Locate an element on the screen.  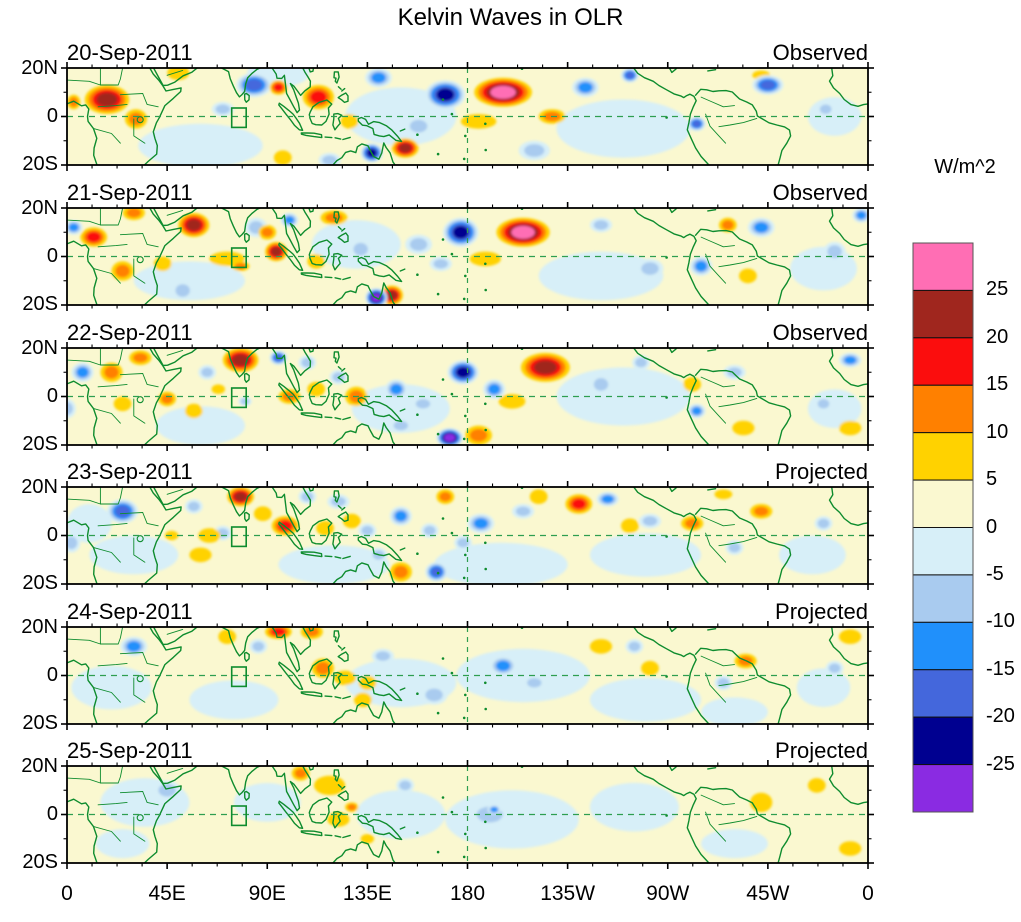
x-tick-label: 45W is located at coordinates (768, 893).